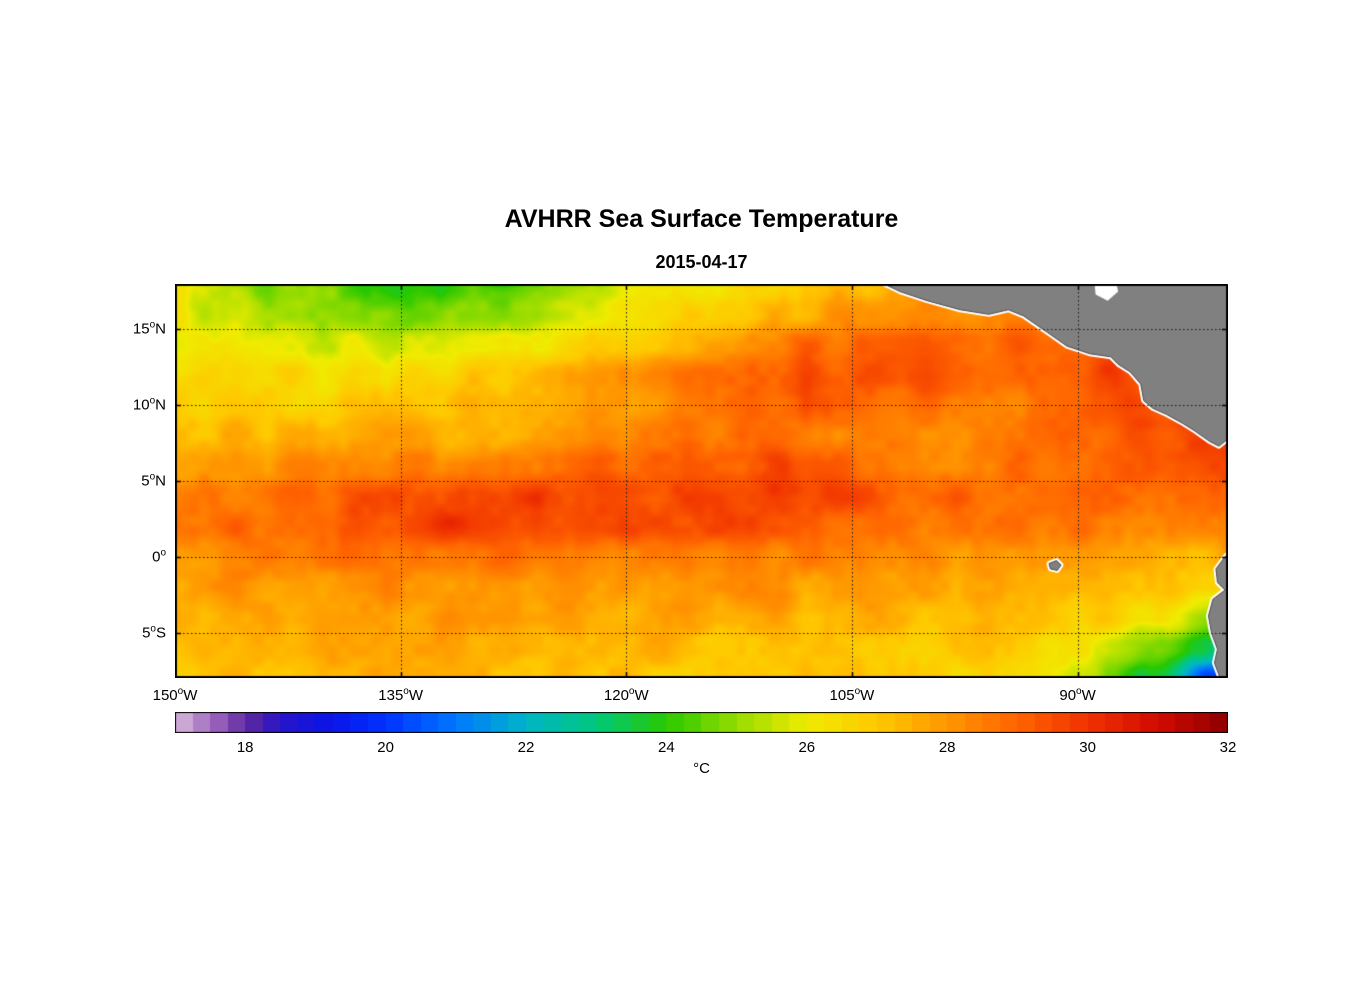  I want to click on colorbar-tick-label: 20, so click(385, 747).